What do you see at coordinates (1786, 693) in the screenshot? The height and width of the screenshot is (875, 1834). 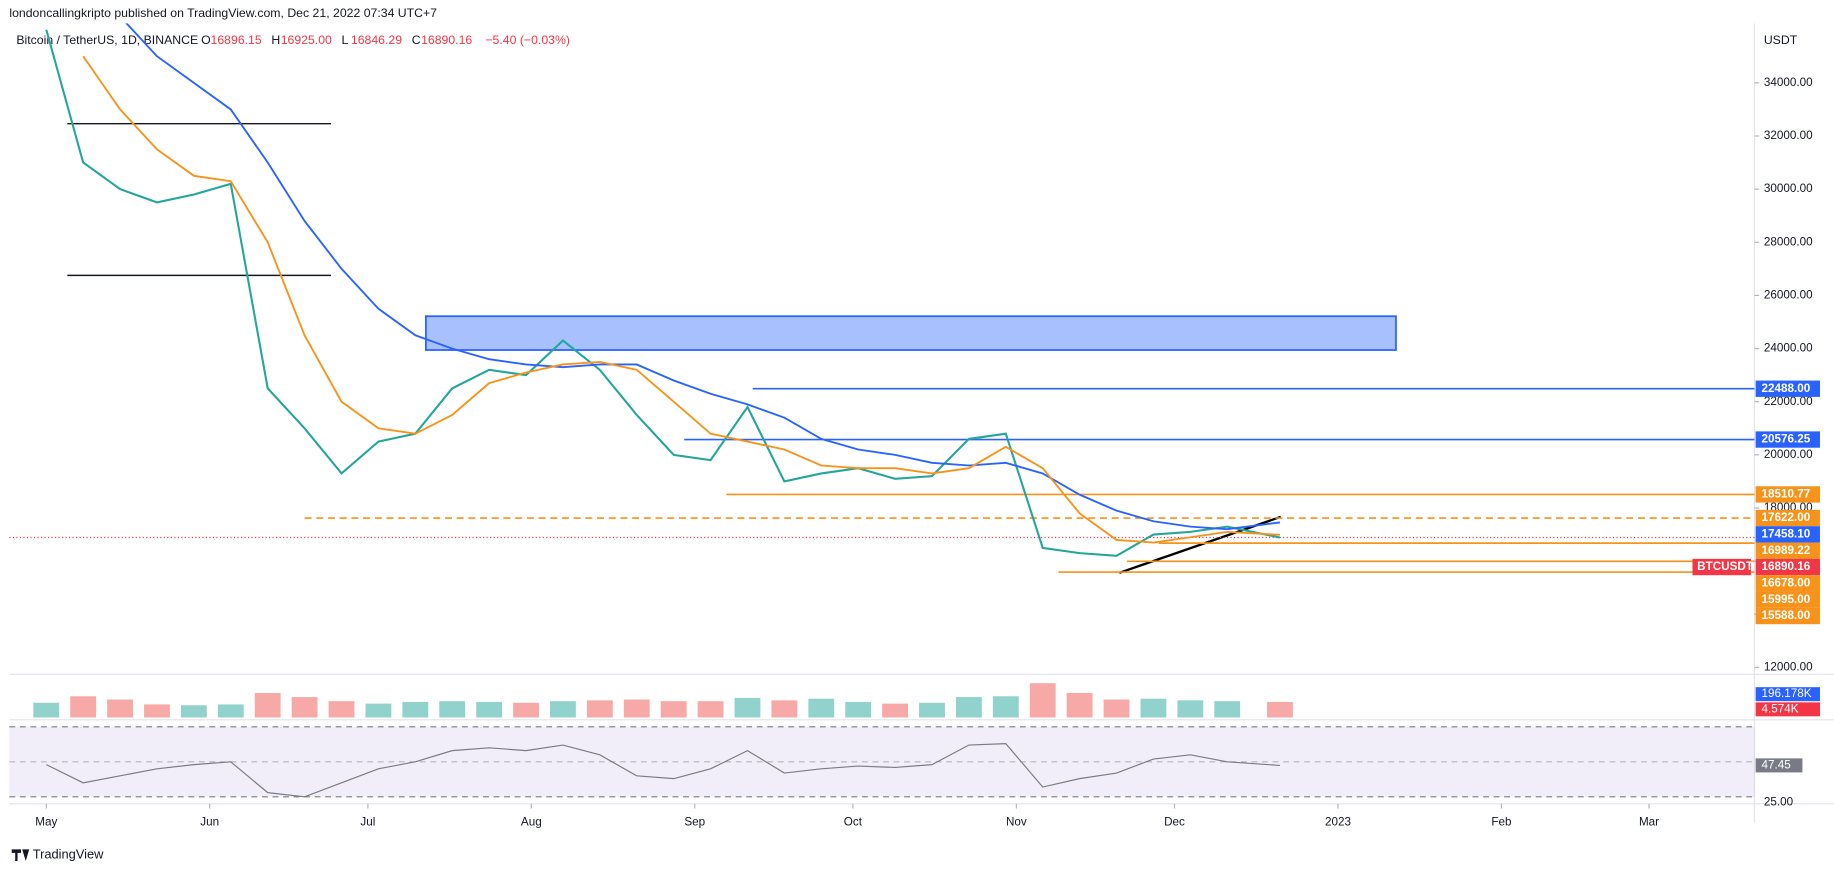 I see `vol-ma-label: 196.178K` at bounding box center [1786, 693].